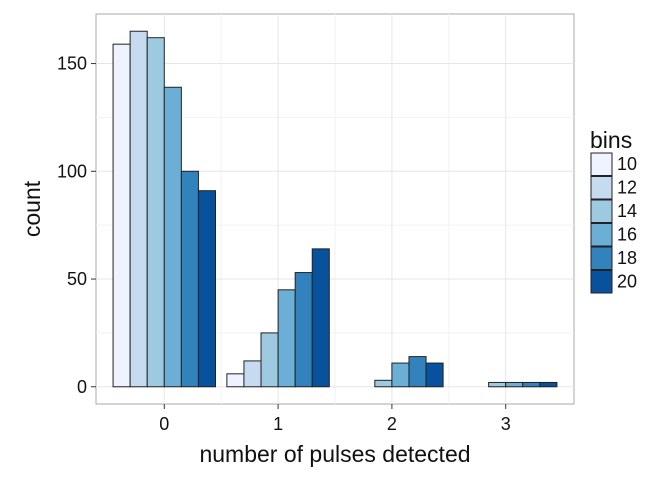 This screenshot has height=480, width=672. Describe the element at coordinates (611, 140) in the screenshot. I see `legend-title: bins` at that location.